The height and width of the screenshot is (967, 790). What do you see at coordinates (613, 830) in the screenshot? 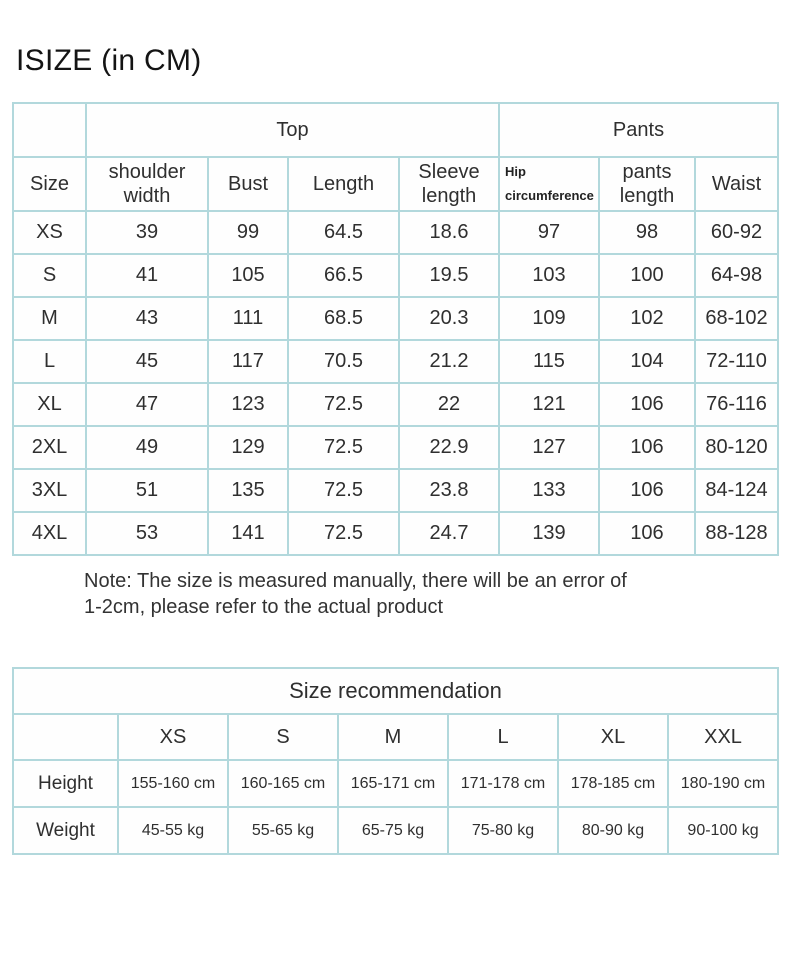
I see `weight-cell: 80-90 kg` at bounding box center [613, 830].